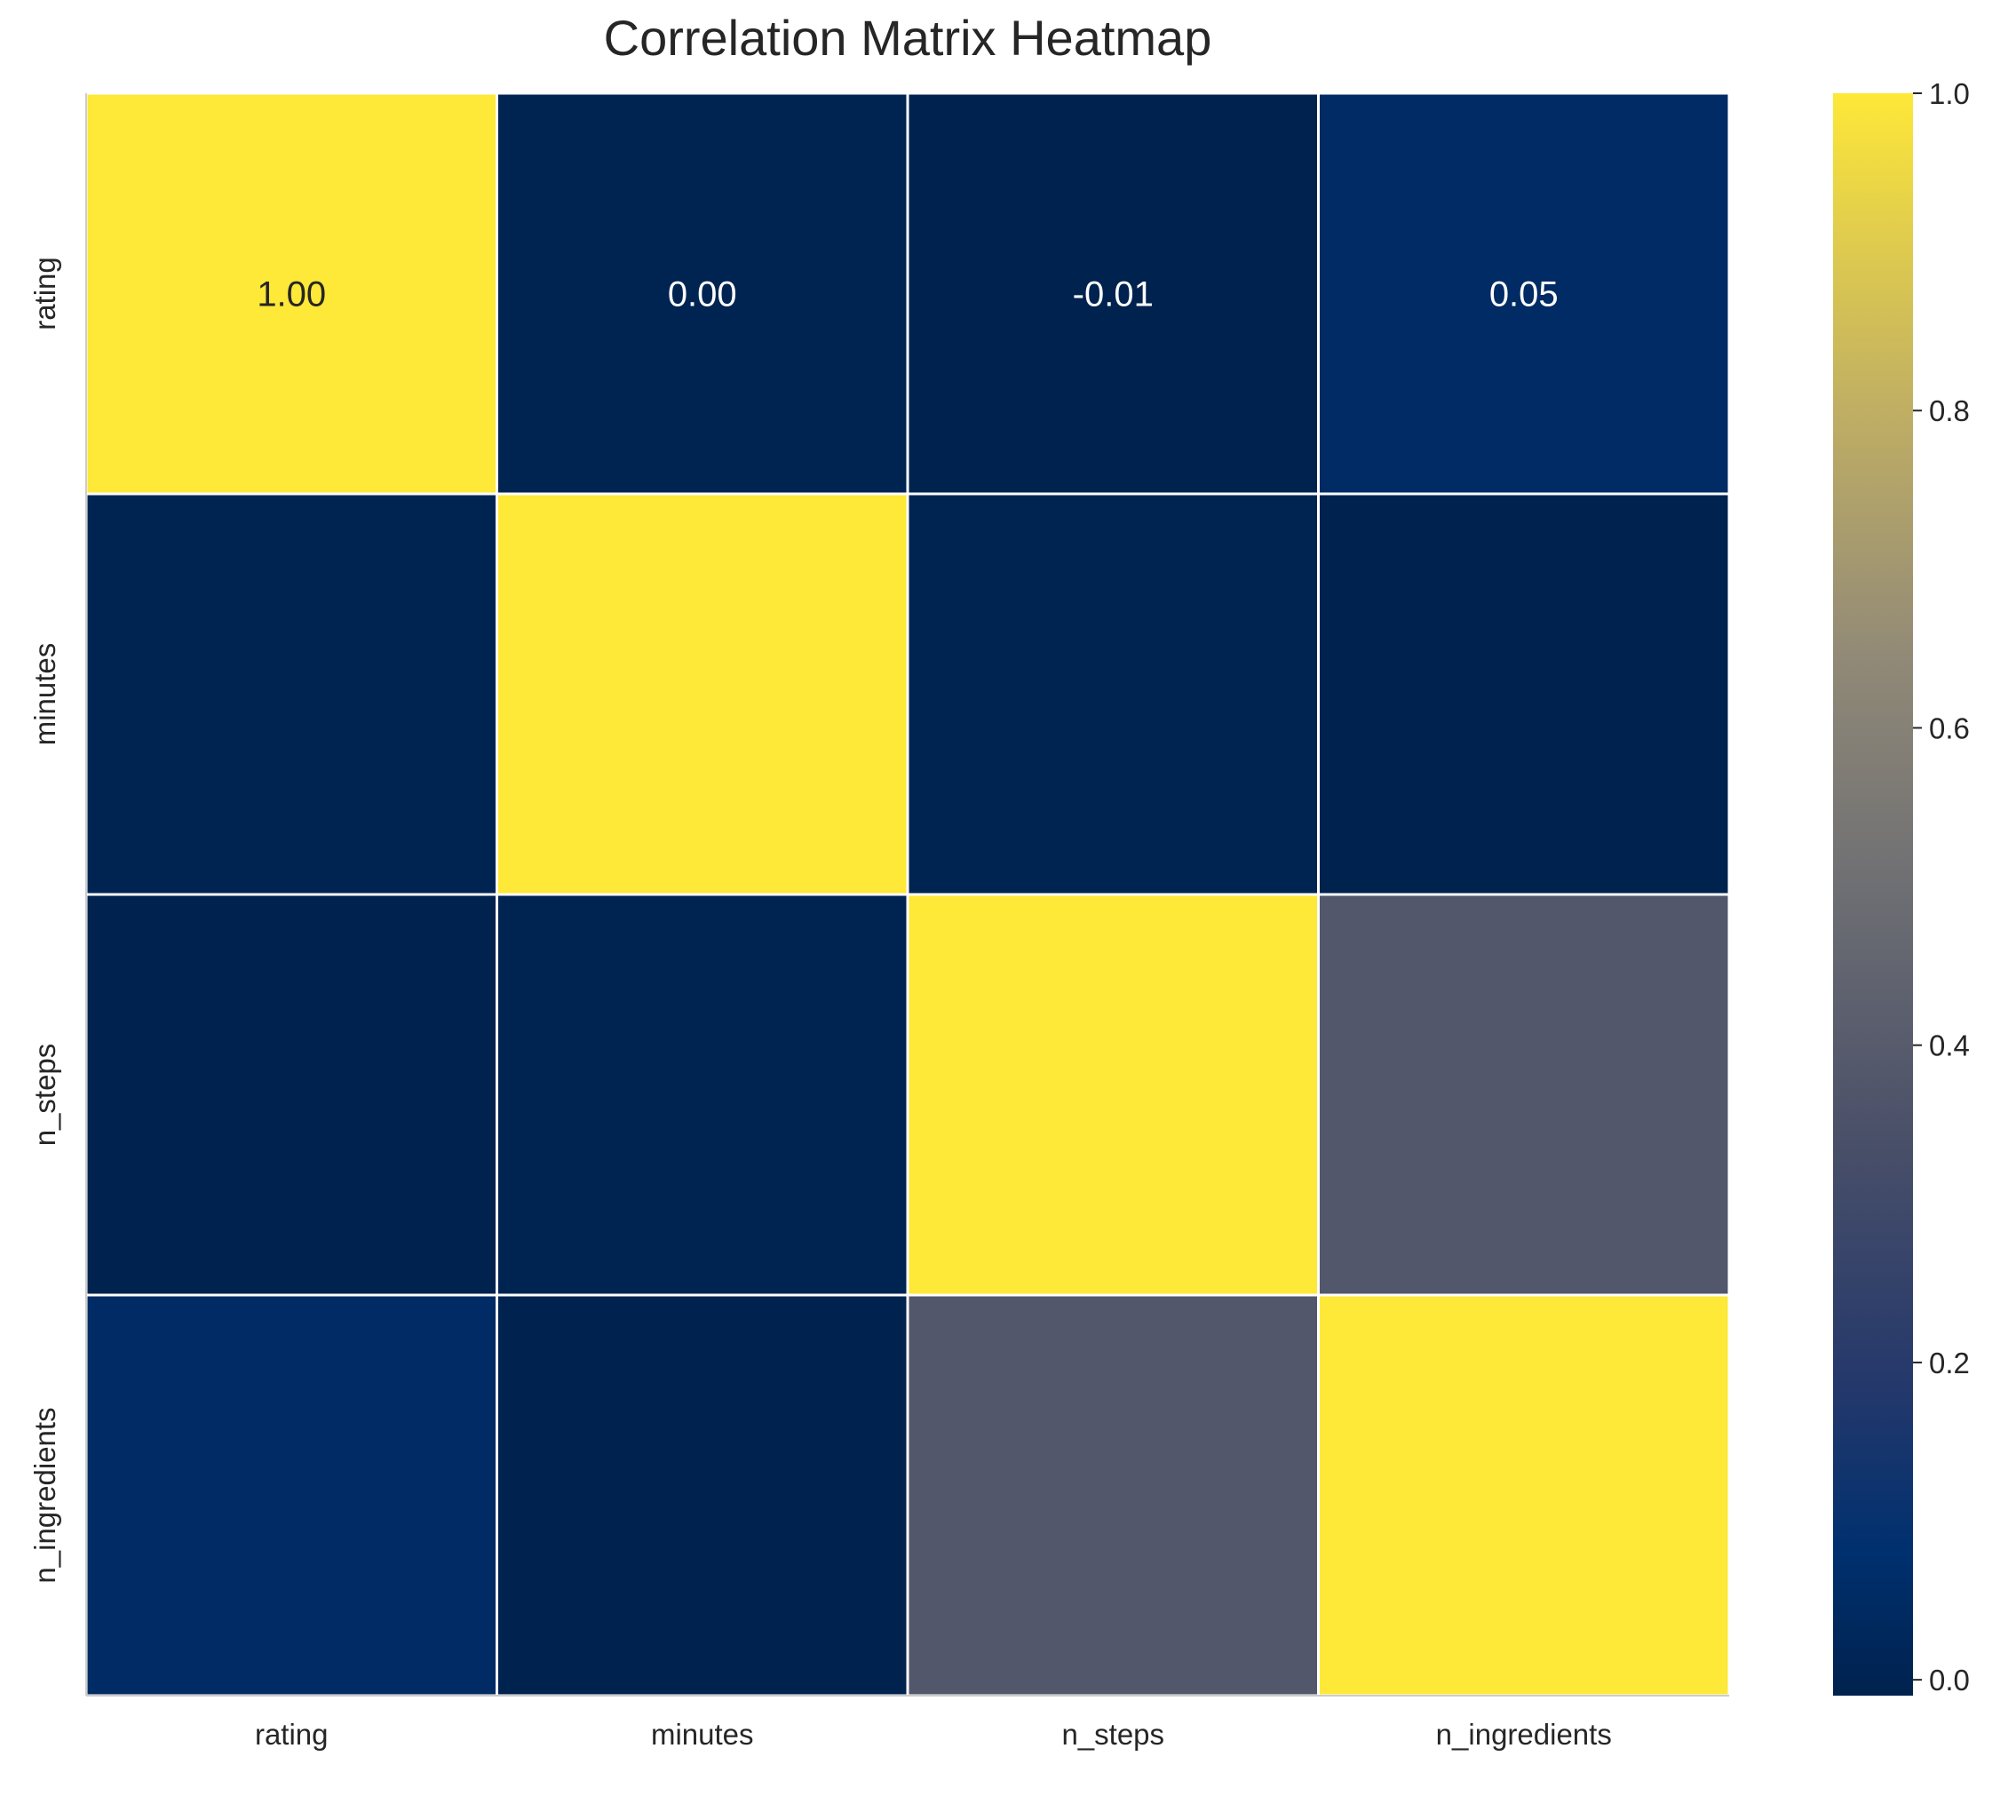 The width and height of the screenshot is (2016, 1820). I want to click on colorbar-tick-label: 1.0, so click(1949, 93).